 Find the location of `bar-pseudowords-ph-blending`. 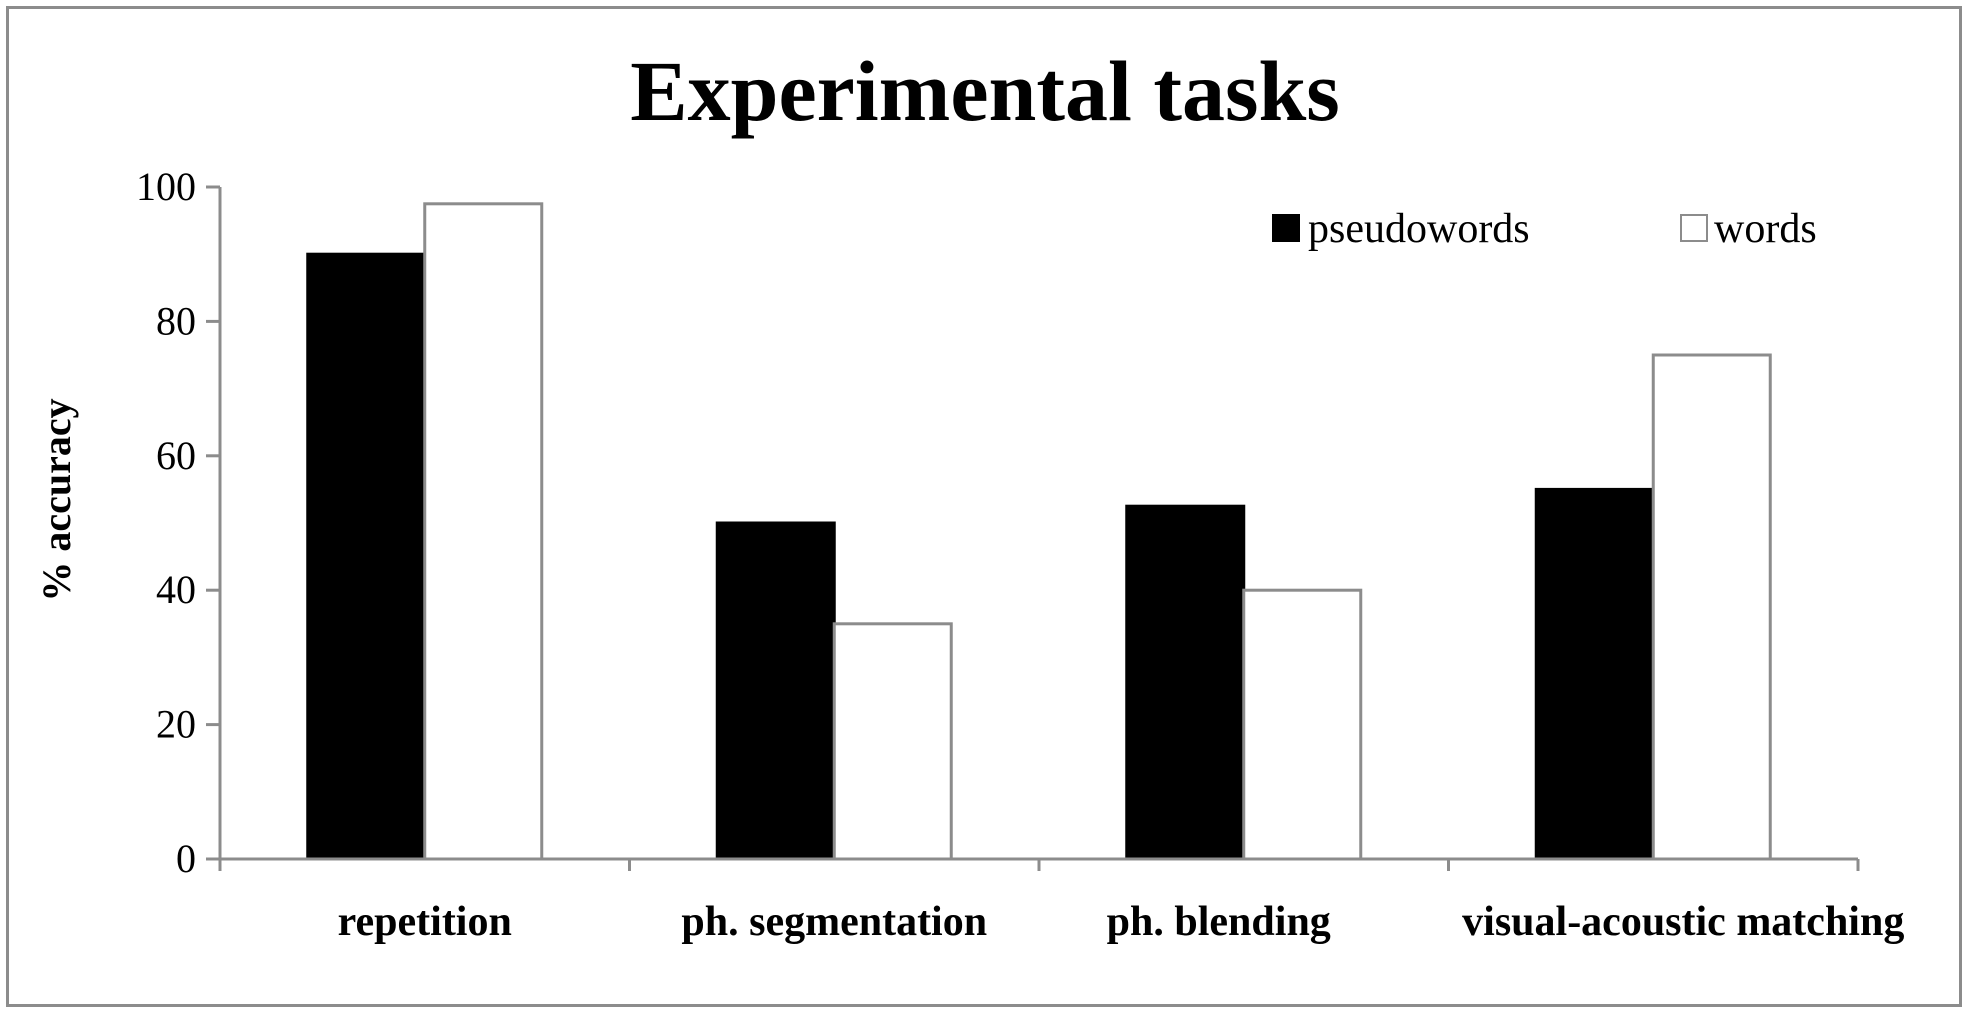

bar-pseudowords-ph-blending is located at coordinates (1185, 682).